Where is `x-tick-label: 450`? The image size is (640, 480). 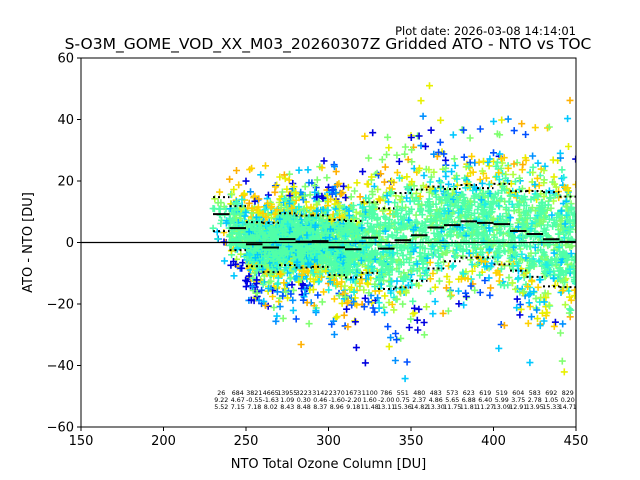 x-tick-label: 450 is located at coordinates (576, 441).